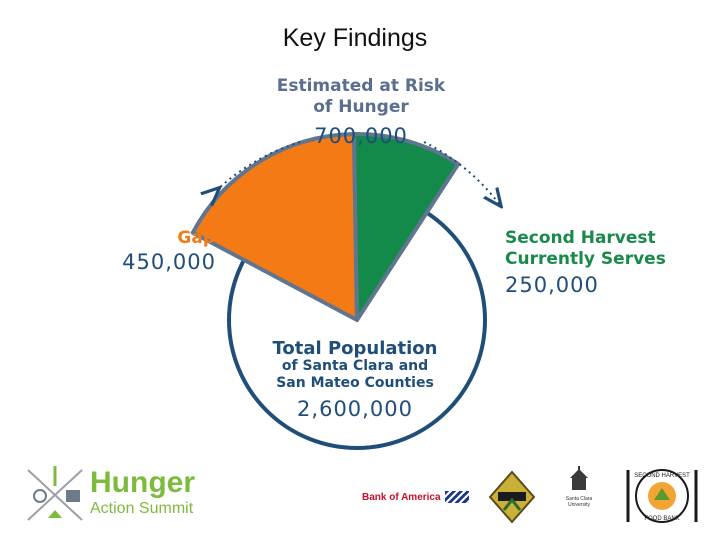  What do you see at coordinates (401, 497) in the screenshot?
I see `bank-name: Bank of America` at bounding box center [401, 497].